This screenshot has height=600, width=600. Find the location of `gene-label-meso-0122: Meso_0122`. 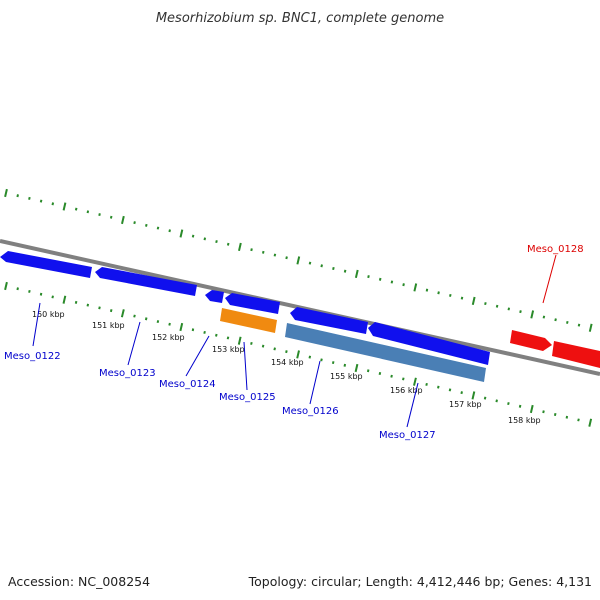

gene-label-meso-0122: Meso_0122 is located at coordinates (32, 356).